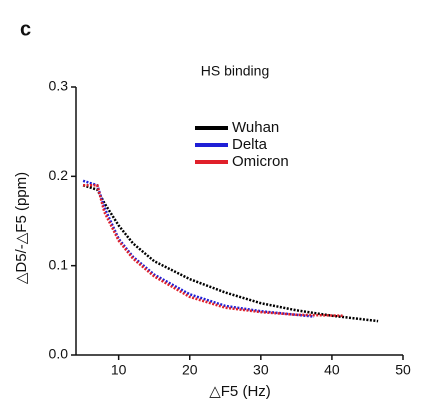 This screenshot has width=444, height=406. What do you see at coordinates (260, 161) in the screenshot?
I see `legend-label: Omicron` at bounding box center [260, 161].